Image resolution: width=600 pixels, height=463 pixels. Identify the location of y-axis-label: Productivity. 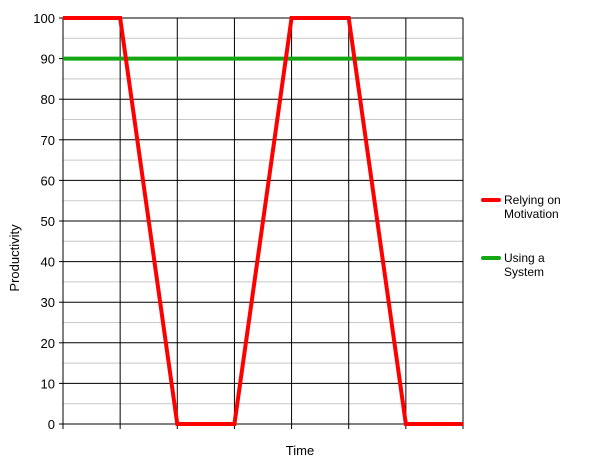
(14, 258).